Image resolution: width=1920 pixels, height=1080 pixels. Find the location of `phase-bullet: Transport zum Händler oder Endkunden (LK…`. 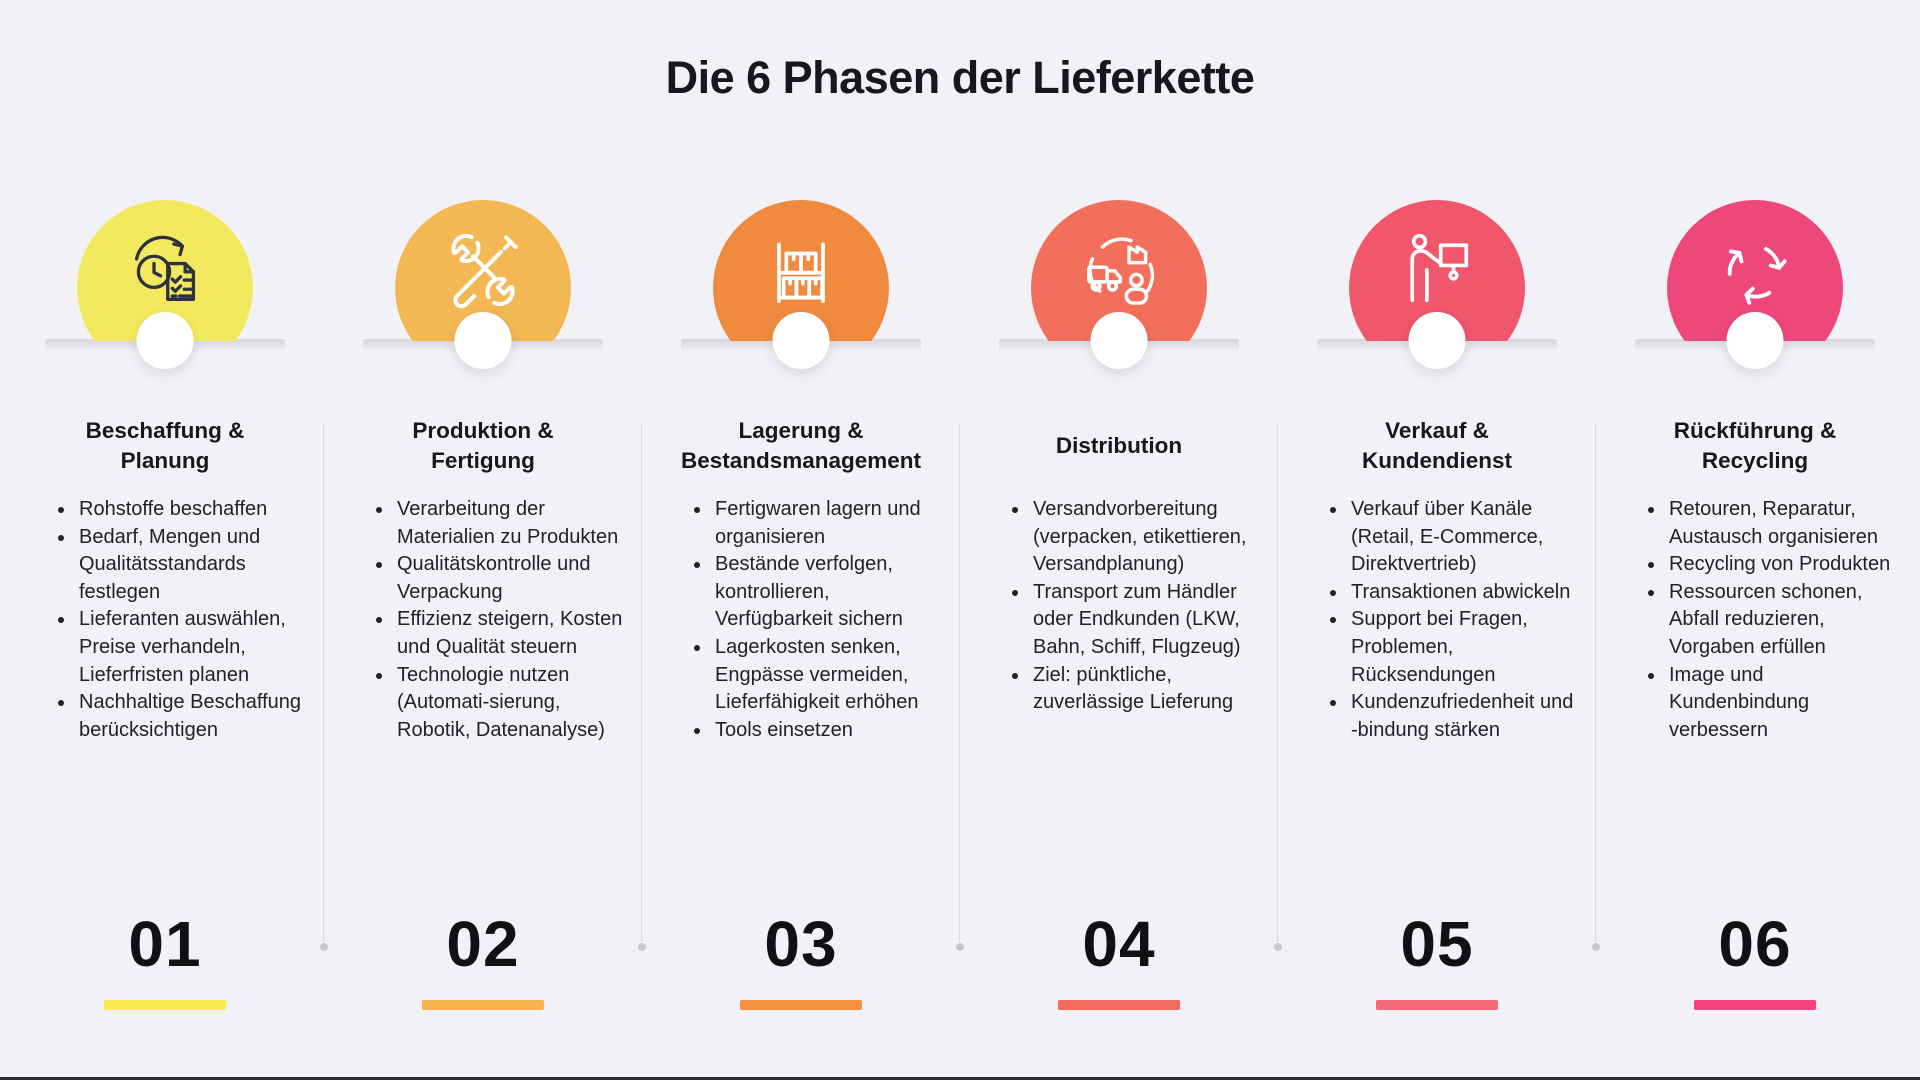

phase-bullet: Transport zum Händler oder Endkunden (LK… is located at coordinates (1146, 620).